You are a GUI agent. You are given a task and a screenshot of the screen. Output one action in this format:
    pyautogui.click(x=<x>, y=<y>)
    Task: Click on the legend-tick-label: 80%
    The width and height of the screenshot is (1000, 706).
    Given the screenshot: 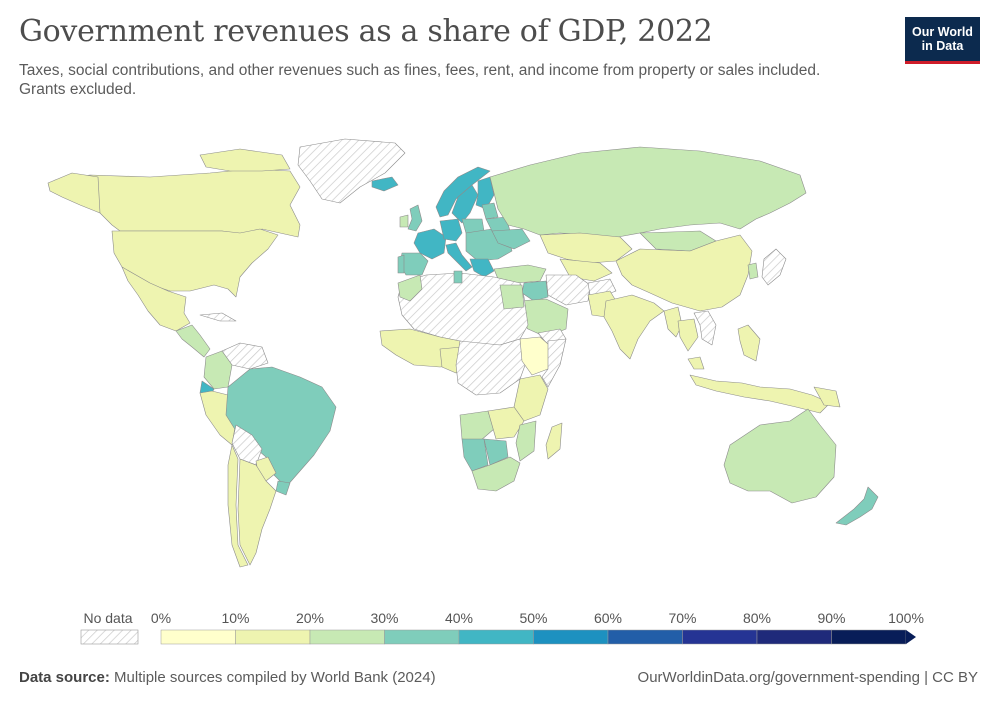 What is the action you would take?
    pyautogui.click(x=757, y=618)
    